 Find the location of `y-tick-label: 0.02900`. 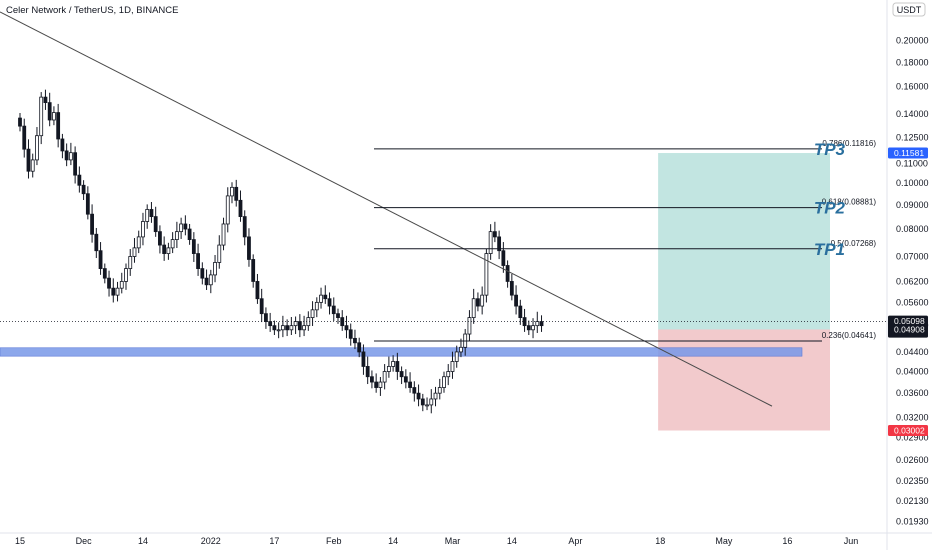

y-tick-label: 0.02900 is located at coordinates (912, 438).